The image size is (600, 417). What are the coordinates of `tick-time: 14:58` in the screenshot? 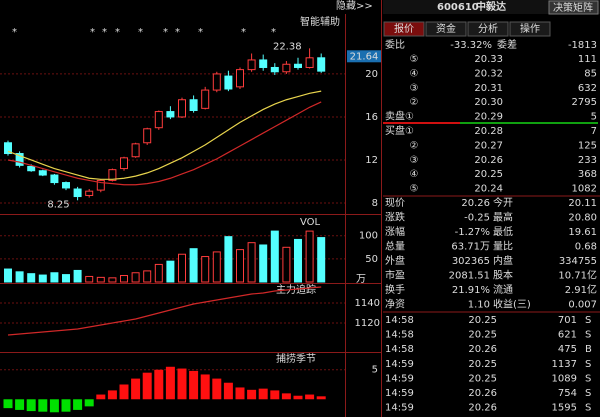 It's located at (399, 349).